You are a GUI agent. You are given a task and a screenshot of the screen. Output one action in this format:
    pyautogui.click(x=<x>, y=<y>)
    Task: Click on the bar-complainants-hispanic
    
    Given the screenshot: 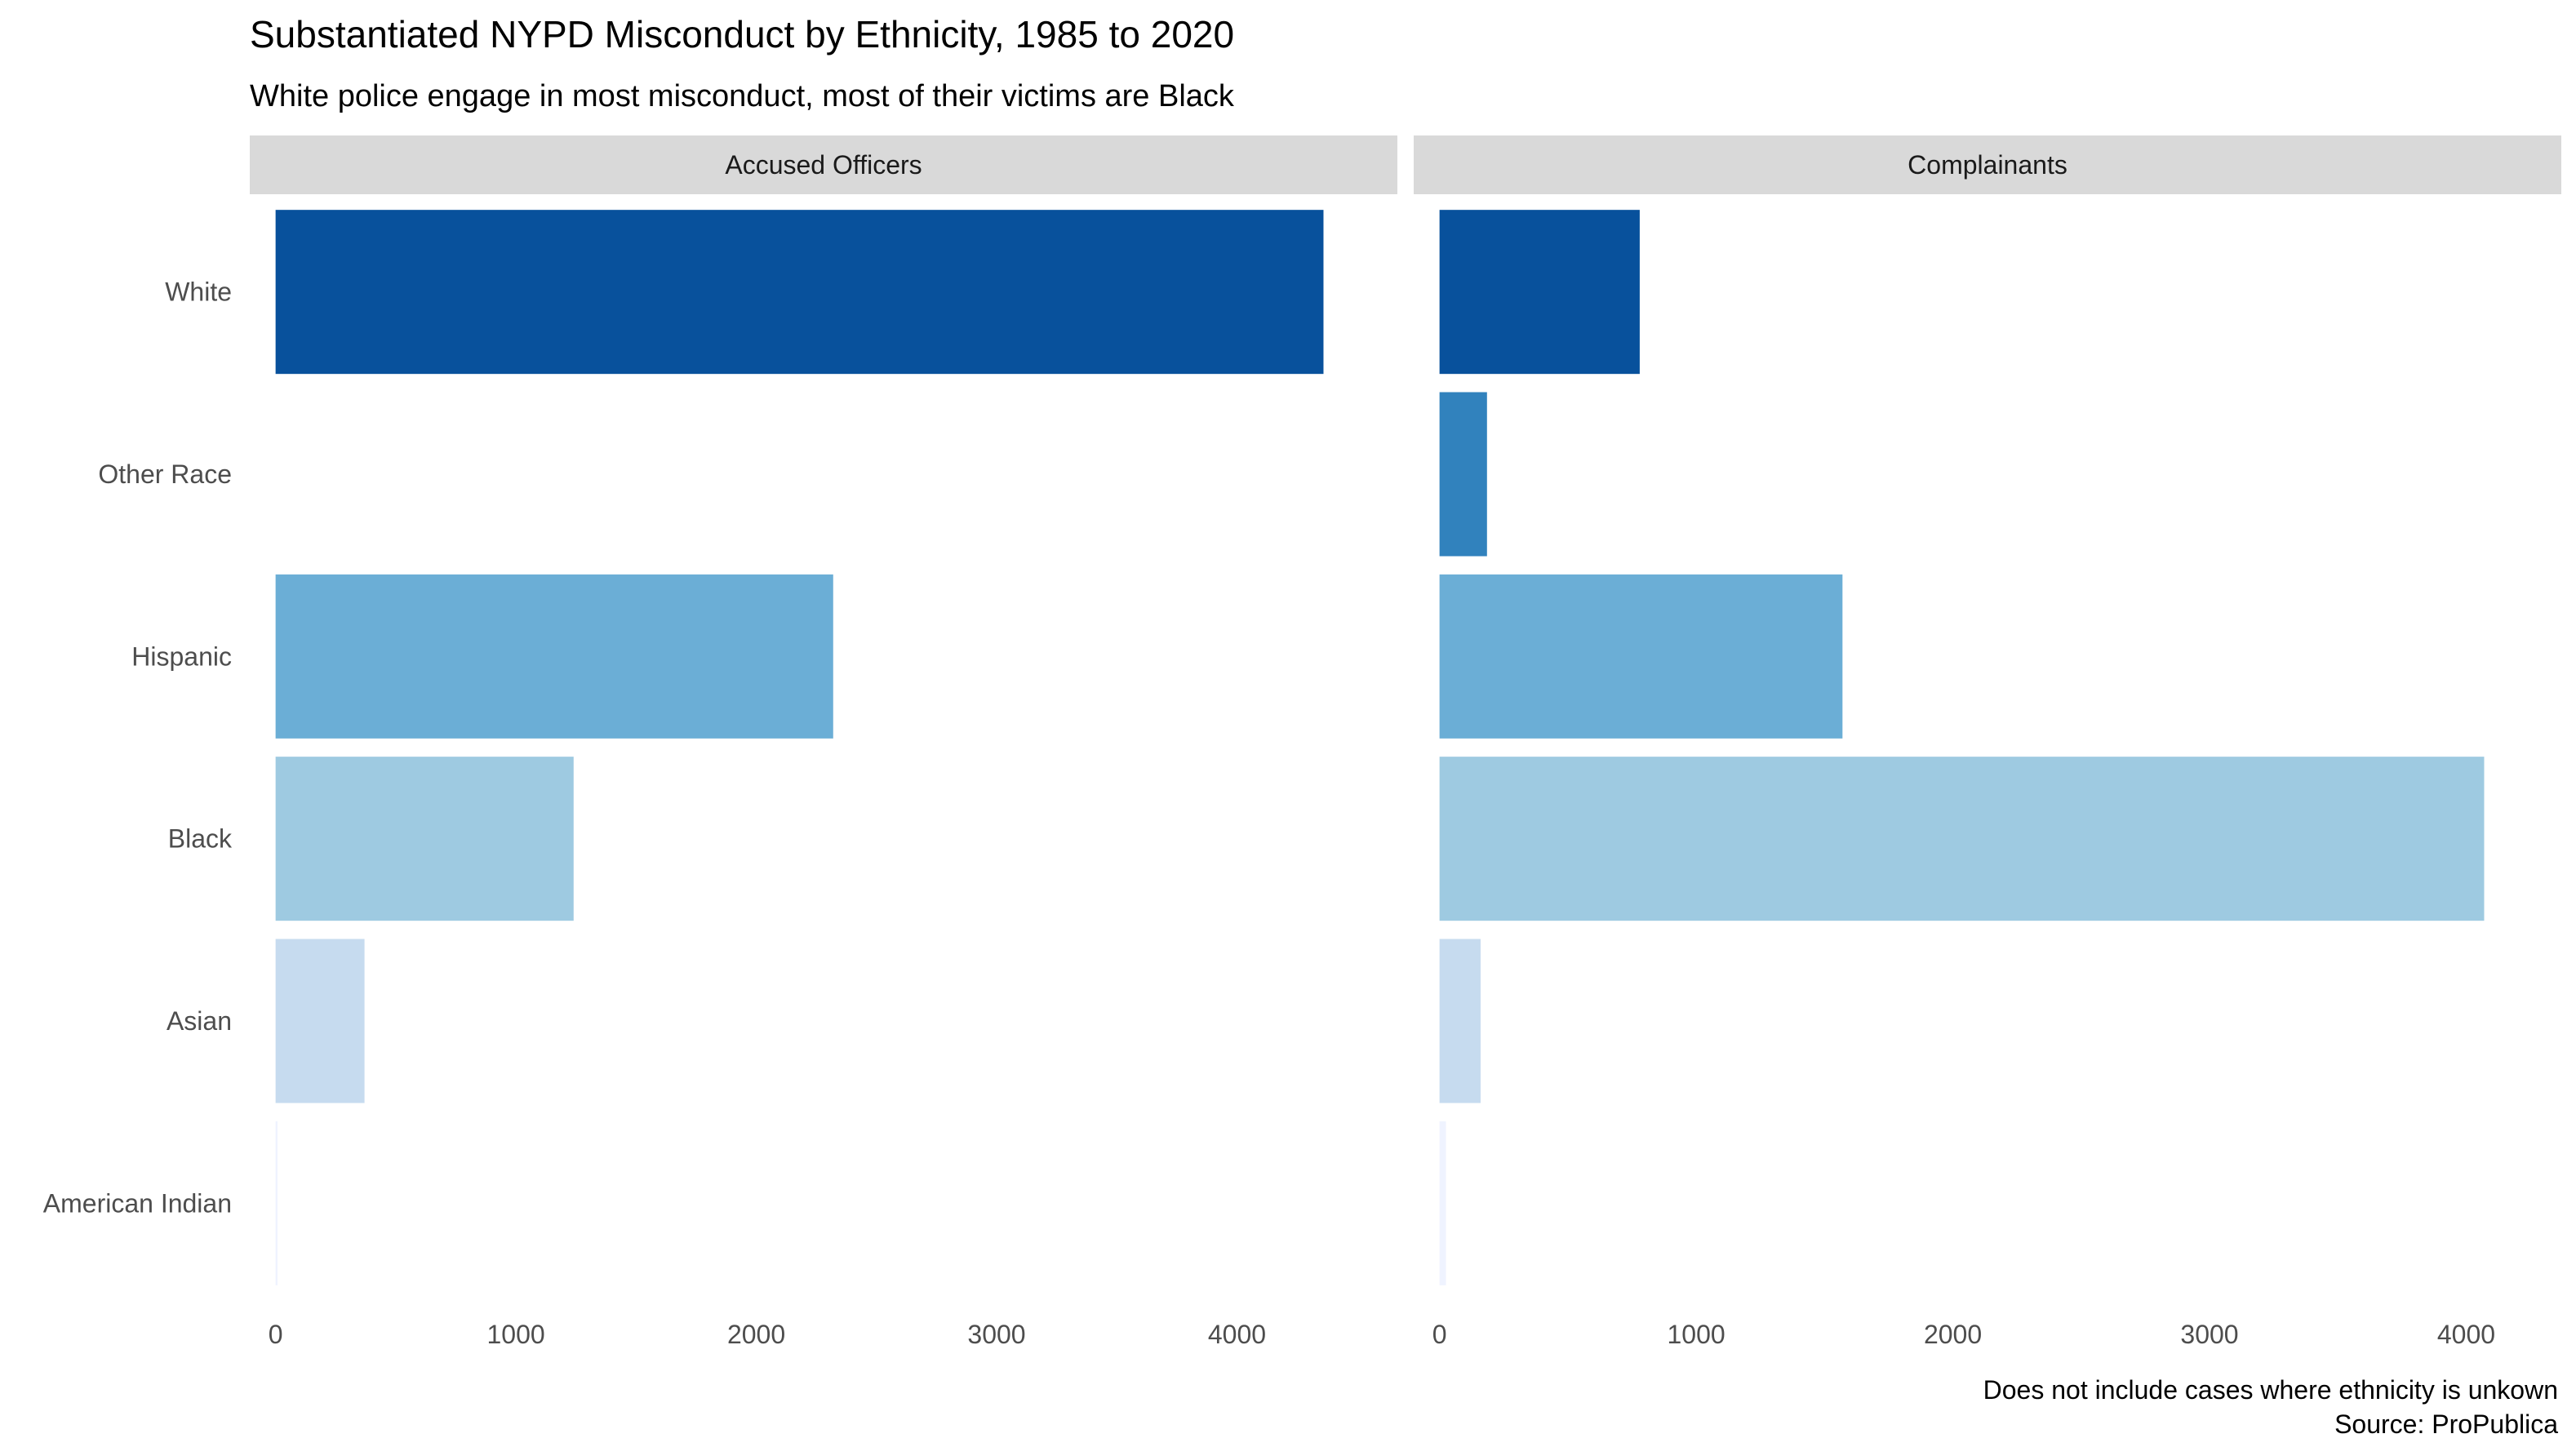 What is the action you would take?
    pyautogui.click(x=1641, y=657)
    